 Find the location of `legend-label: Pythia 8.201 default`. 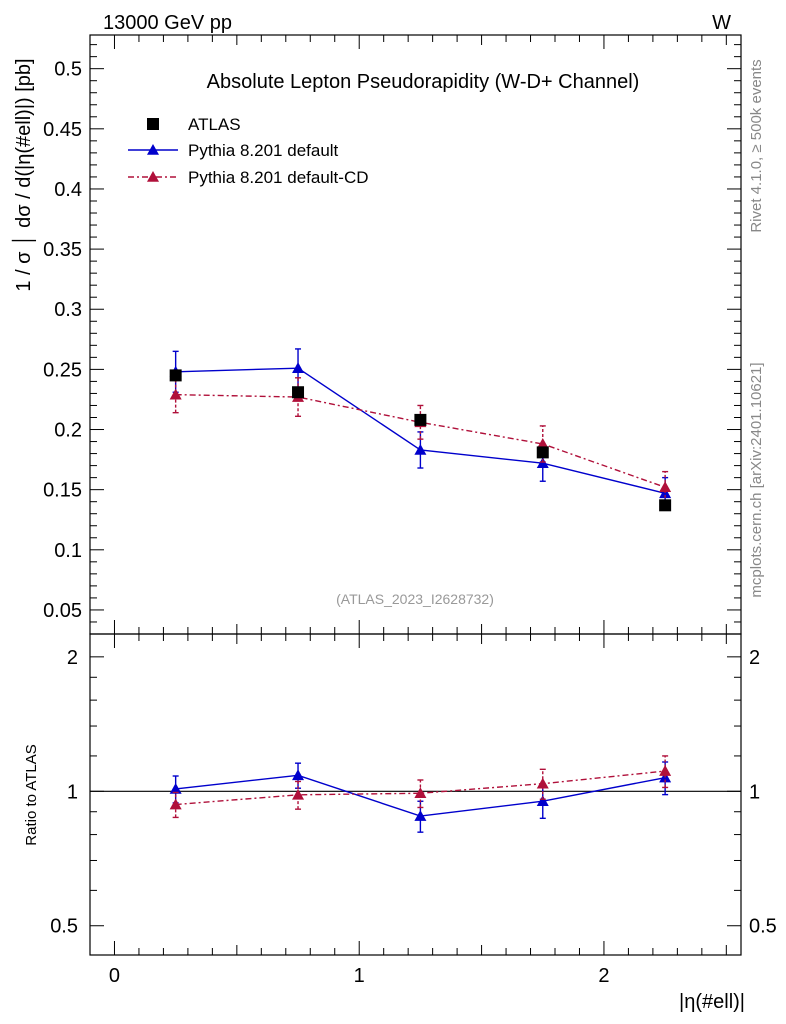

legend-label: Pythia 8.201 default is located at coordinates (263, 150).